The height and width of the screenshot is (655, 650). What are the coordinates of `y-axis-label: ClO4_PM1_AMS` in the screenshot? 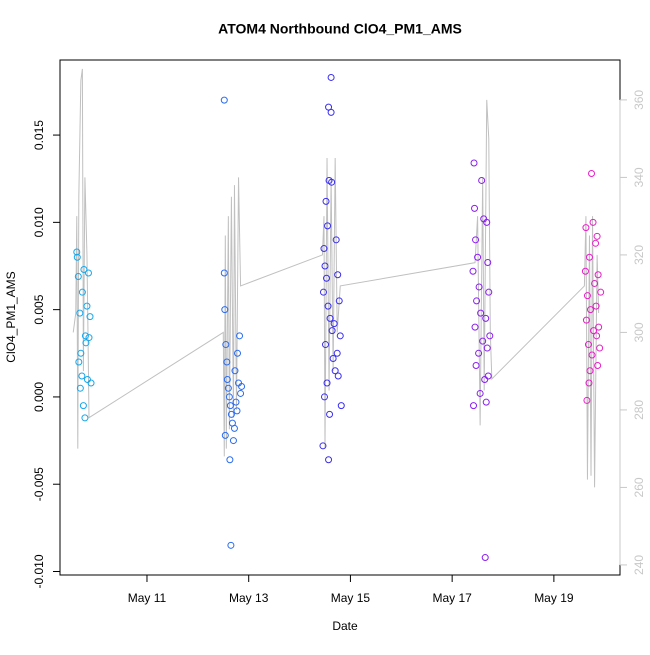 It's located at (11, 316).